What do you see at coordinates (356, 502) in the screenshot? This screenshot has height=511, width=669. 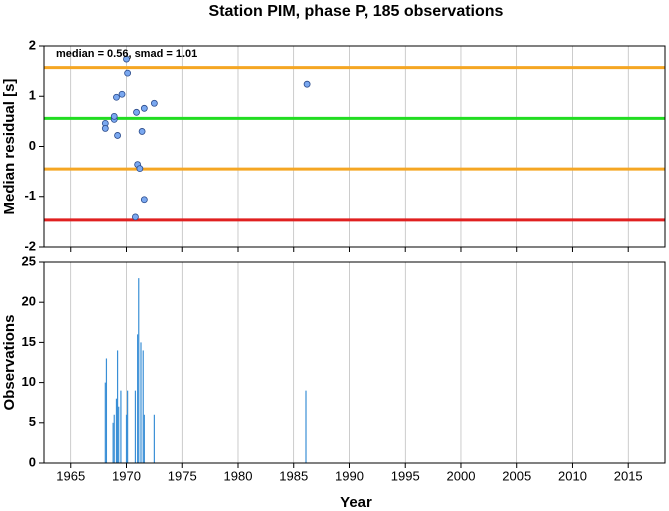 I see `x-axis-label: Year` at bounding box center [356, 502].